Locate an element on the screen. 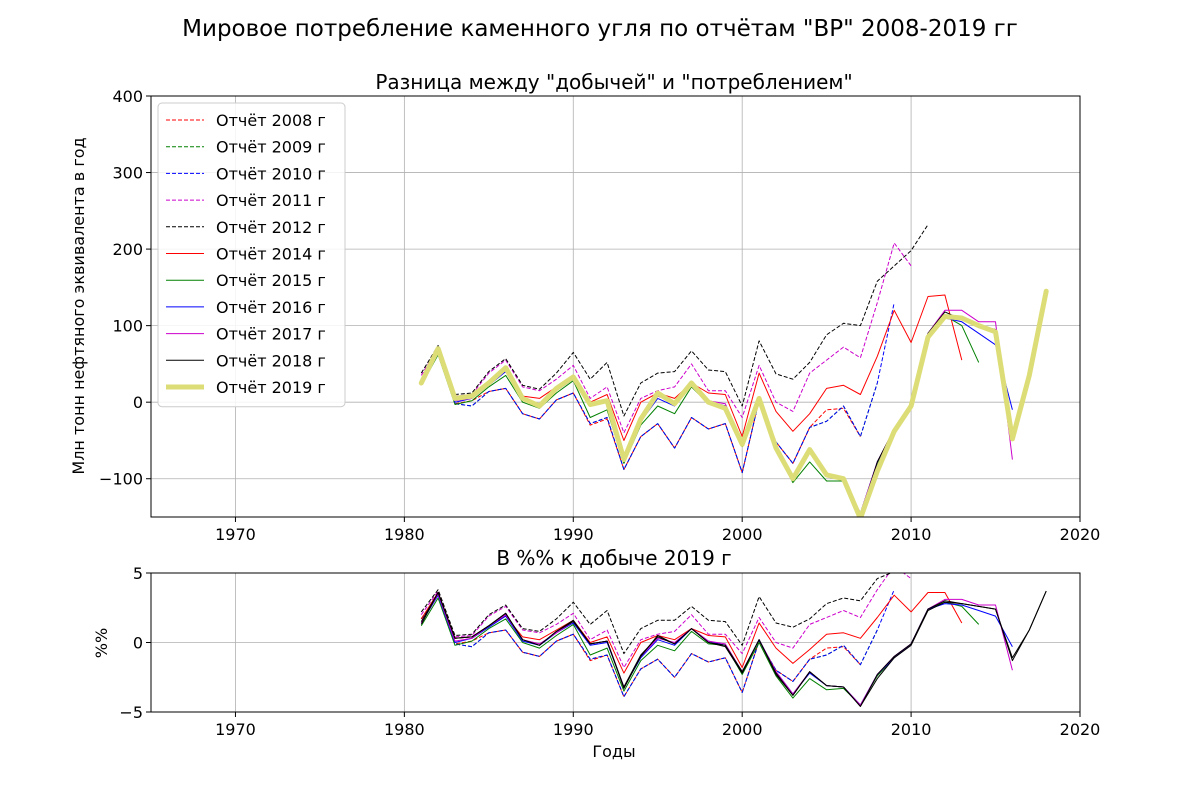  bottom-y-axis-label: %% is located at coordinates (101, 643).